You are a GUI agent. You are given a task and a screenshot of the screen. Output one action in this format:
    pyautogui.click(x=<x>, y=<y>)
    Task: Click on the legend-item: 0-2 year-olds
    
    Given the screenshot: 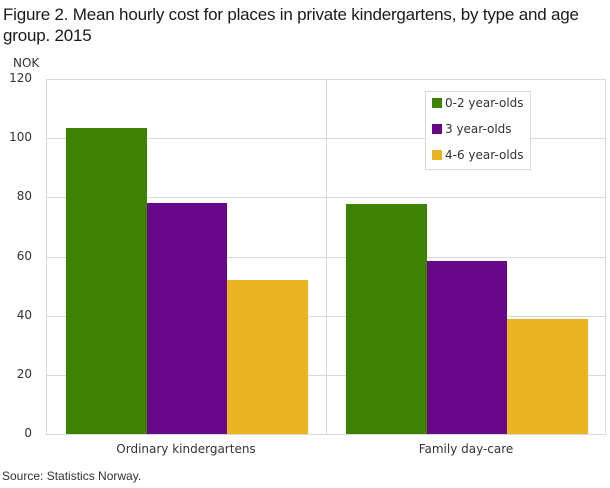 What is the action you would take?
    pyautogui.click(x=478, y=103)
    